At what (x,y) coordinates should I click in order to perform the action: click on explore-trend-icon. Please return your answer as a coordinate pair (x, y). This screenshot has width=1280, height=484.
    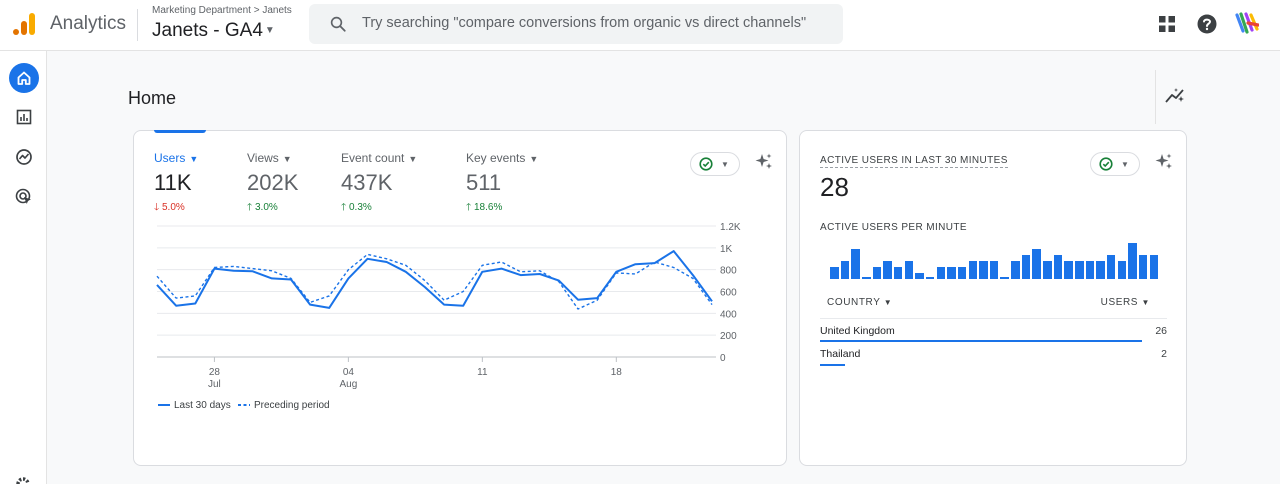
    Looking at the image, I should click on (24, 157).